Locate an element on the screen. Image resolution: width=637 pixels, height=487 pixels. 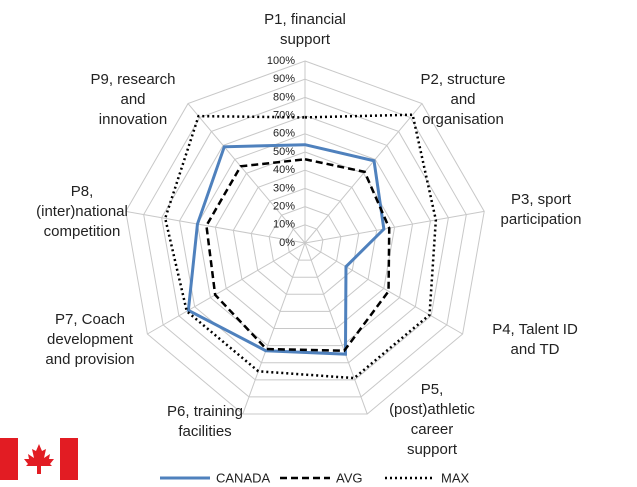
r-tick-label: 30% is located at coordinates (284, 188).